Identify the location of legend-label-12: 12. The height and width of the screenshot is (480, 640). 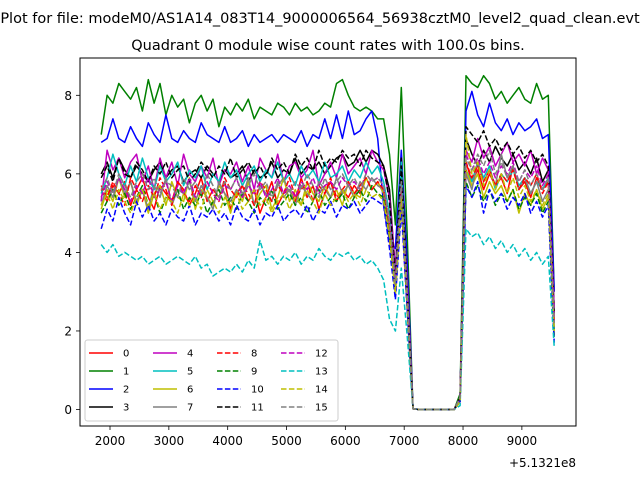
(321, 354).